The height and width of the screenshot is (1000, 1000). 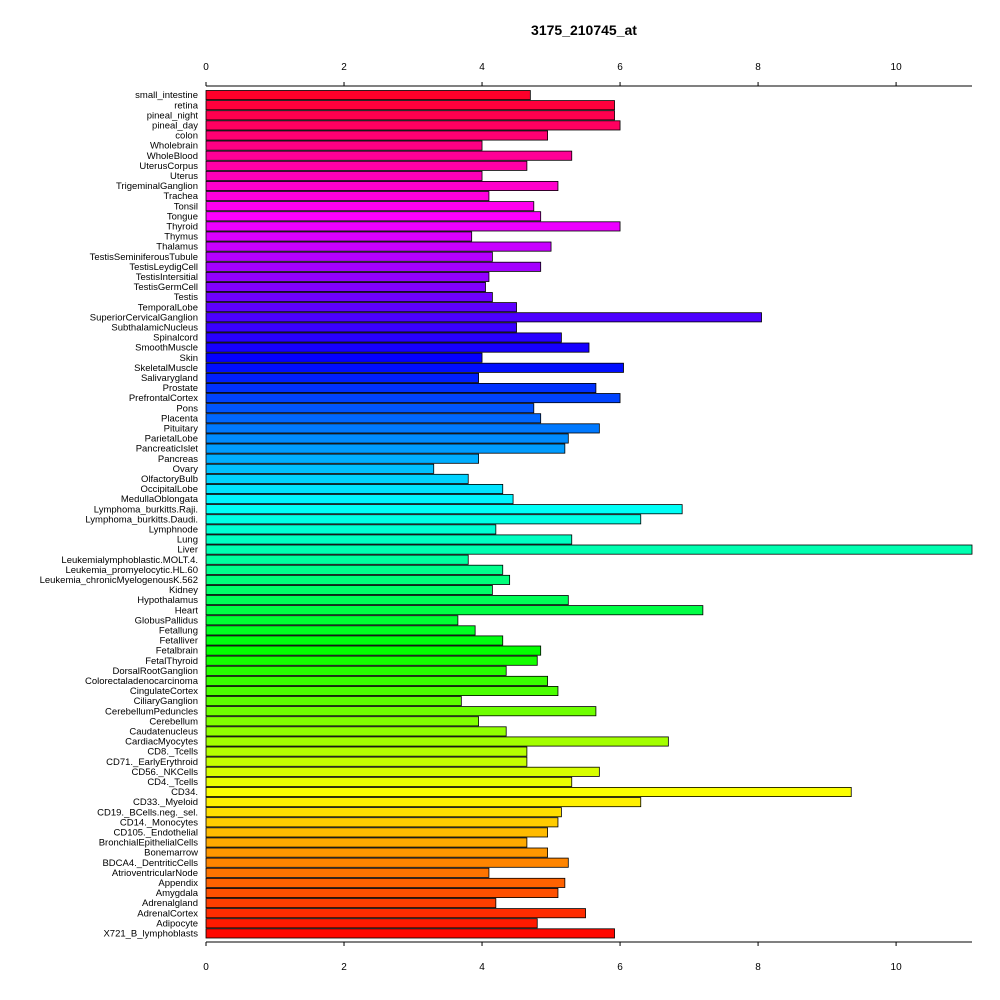 I want to click on category-label: SmoothMuscle, so click(x=166, y=348).